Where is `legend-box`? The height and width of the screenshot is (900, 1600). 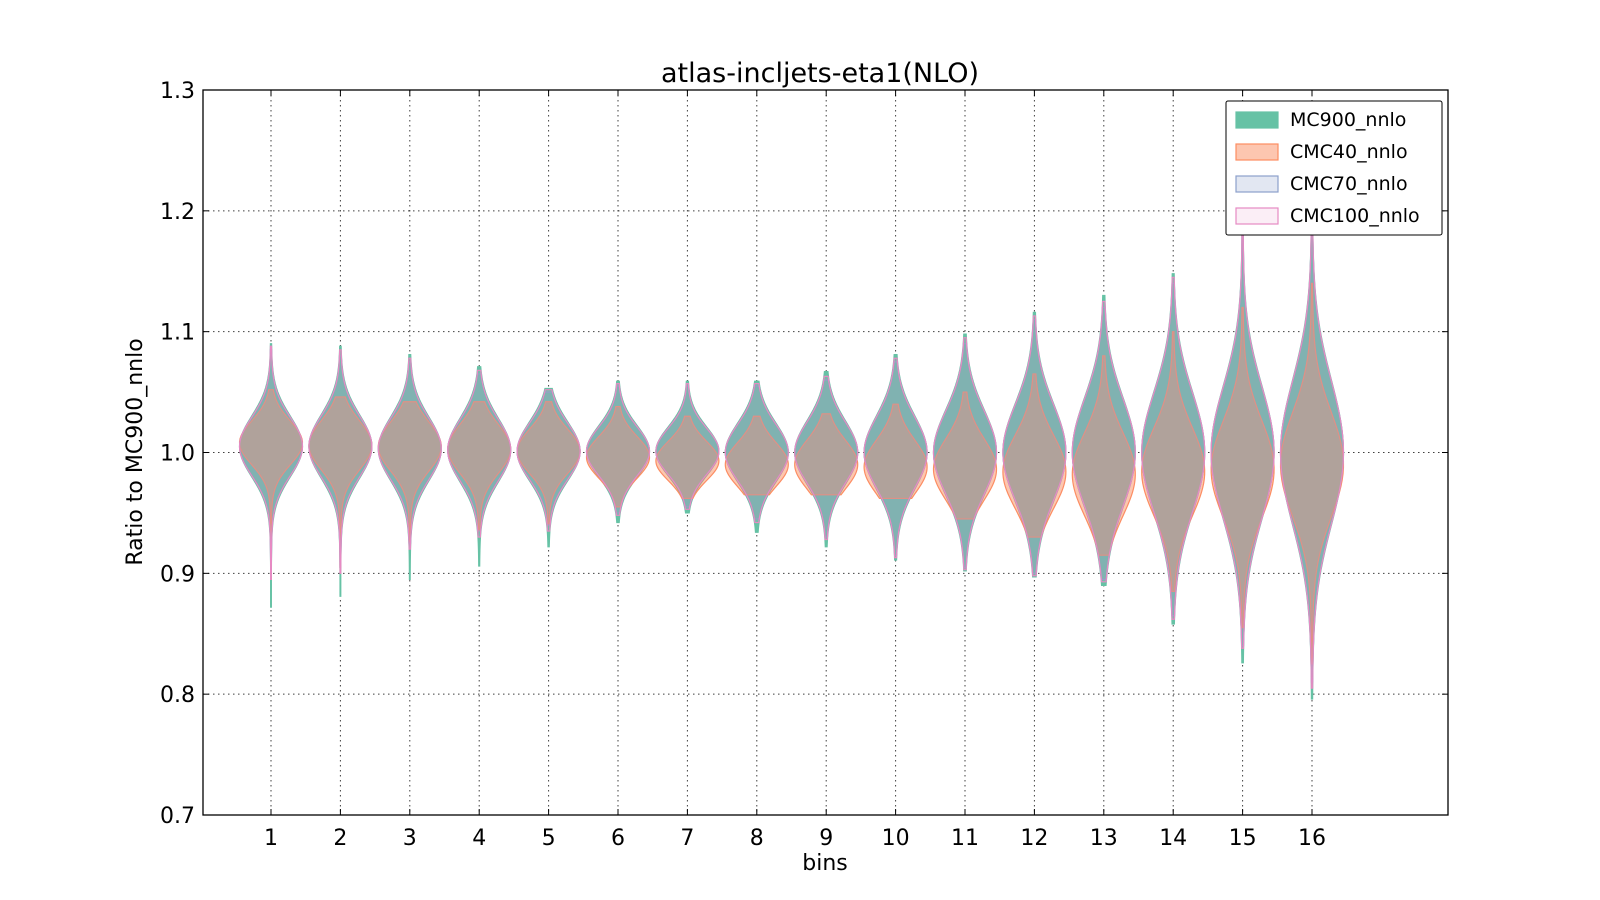 legend-box is located at coordinates (1334, 168).